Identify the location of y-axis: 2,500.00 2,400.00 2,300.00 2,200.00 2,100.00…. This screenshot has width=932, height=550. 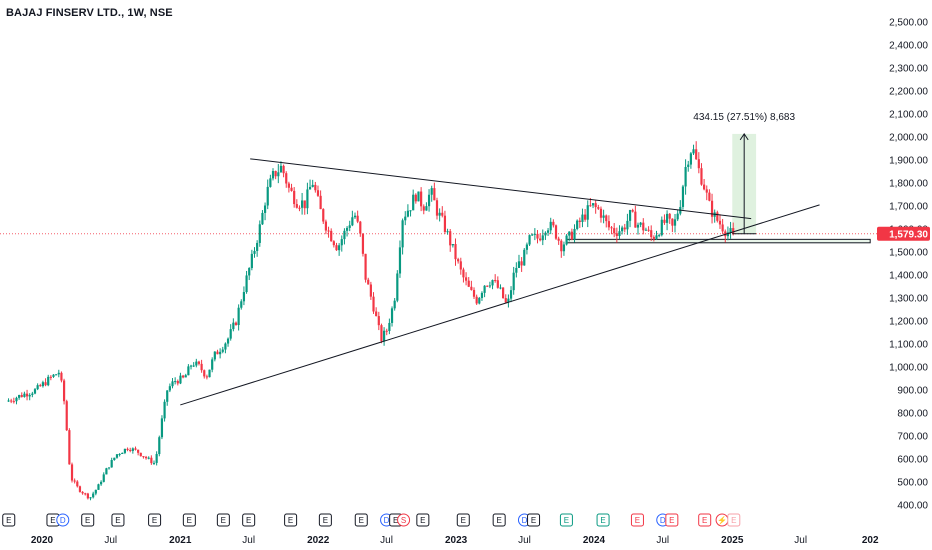
(908, 265).